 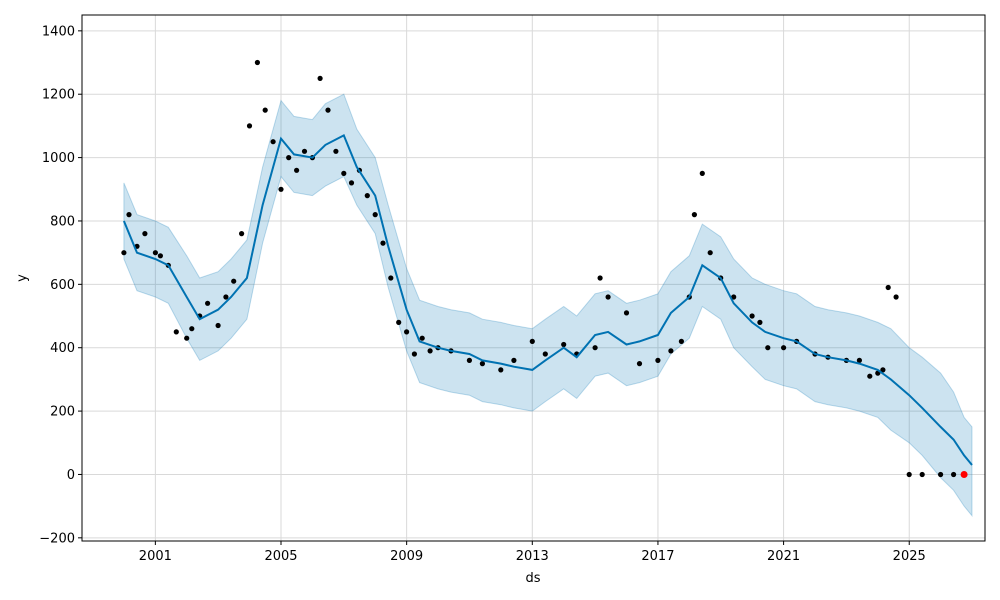 What do you see at coordinates (783, 556) in the screenshot?
I see `x-tick-label: 2021` at bounding box center [783, 556].